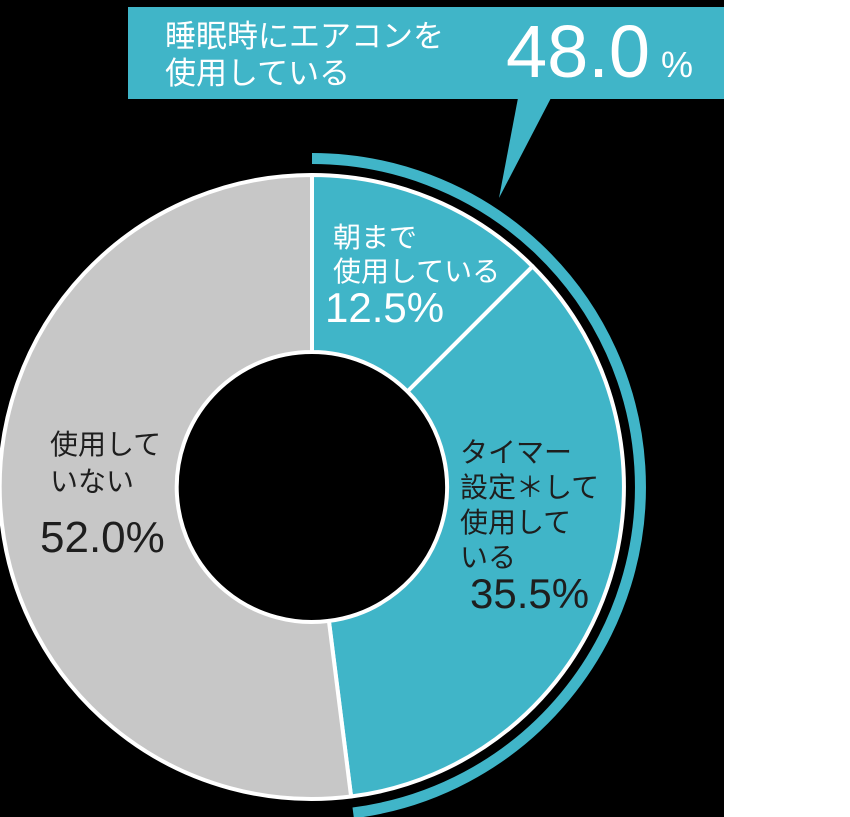  What do you see at coordinates (375, 237) in the screenshot?
I see `segment-asamade-label-line1: 朝まで` at bounding box center [375, 237].